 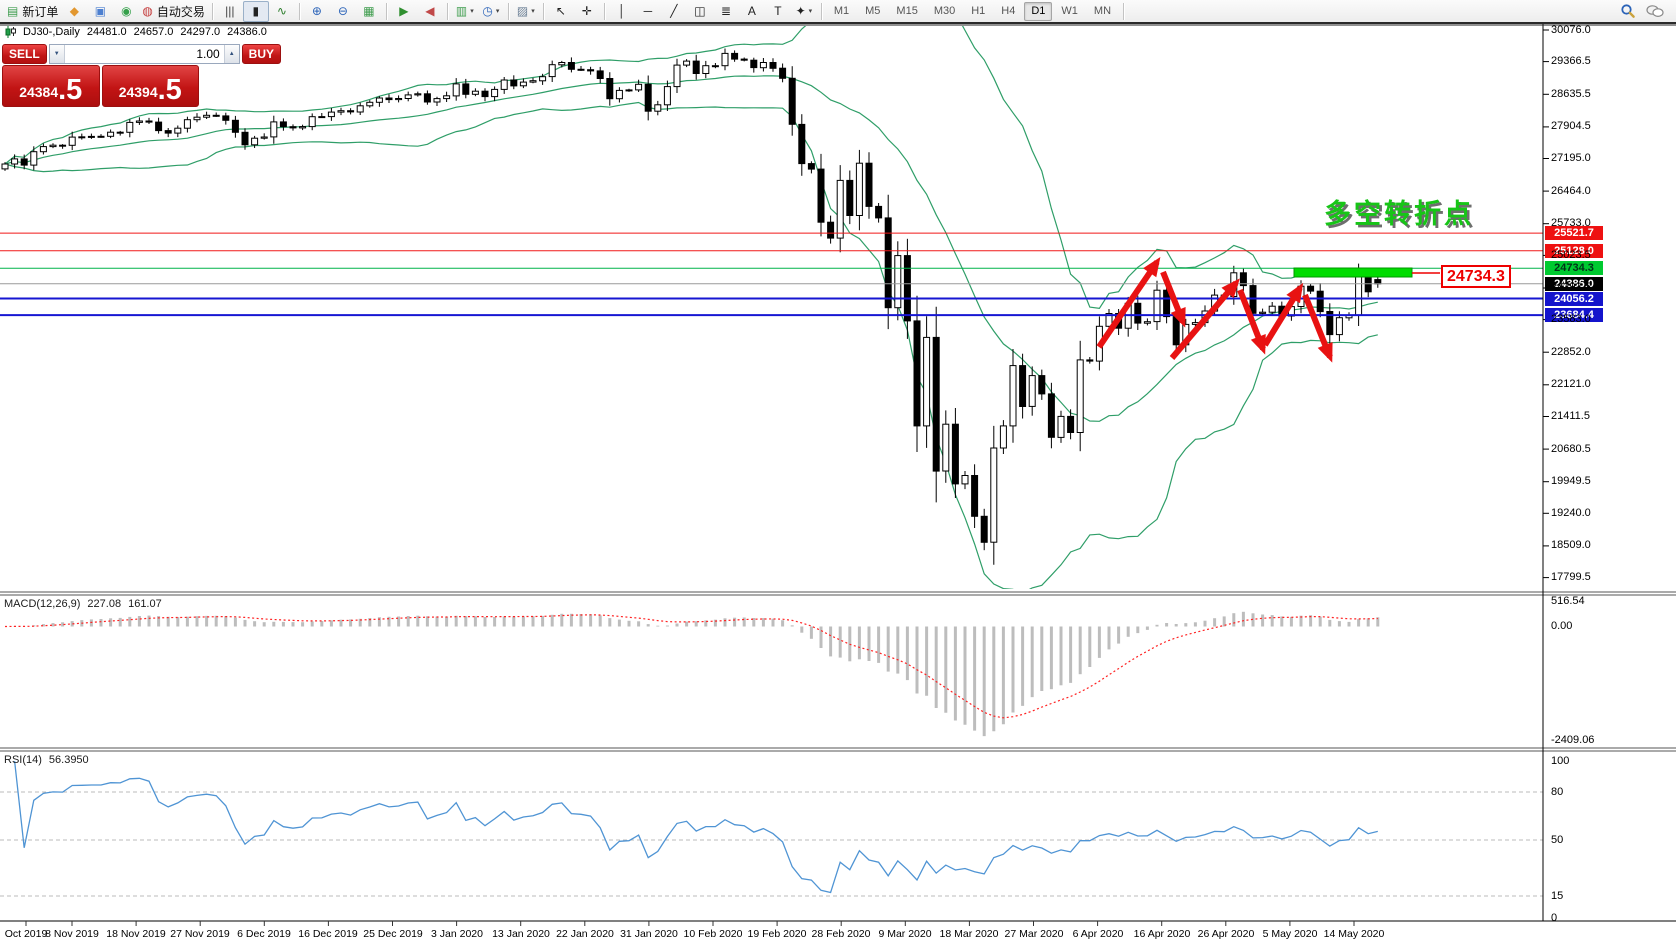 I want to click on price-tag-label: 24734.3, so click(x=1476, y=276).